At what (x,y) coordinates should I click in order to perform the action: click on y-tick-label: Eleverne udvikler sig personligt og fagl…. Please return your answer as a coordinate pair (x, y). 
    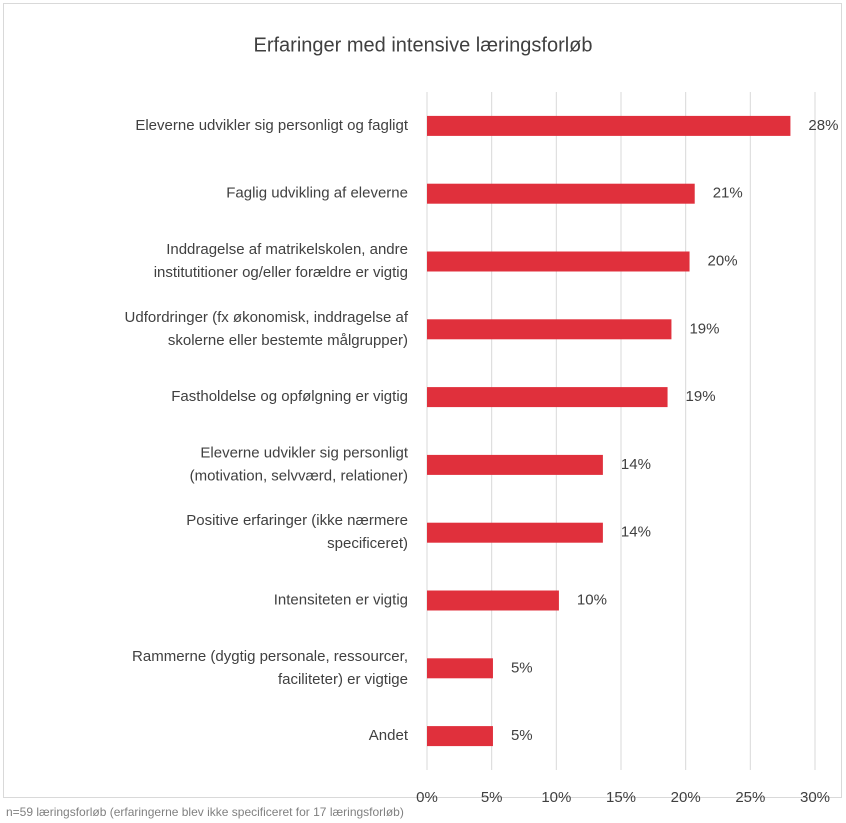
    Looking at the image, I should click on (271, 125).